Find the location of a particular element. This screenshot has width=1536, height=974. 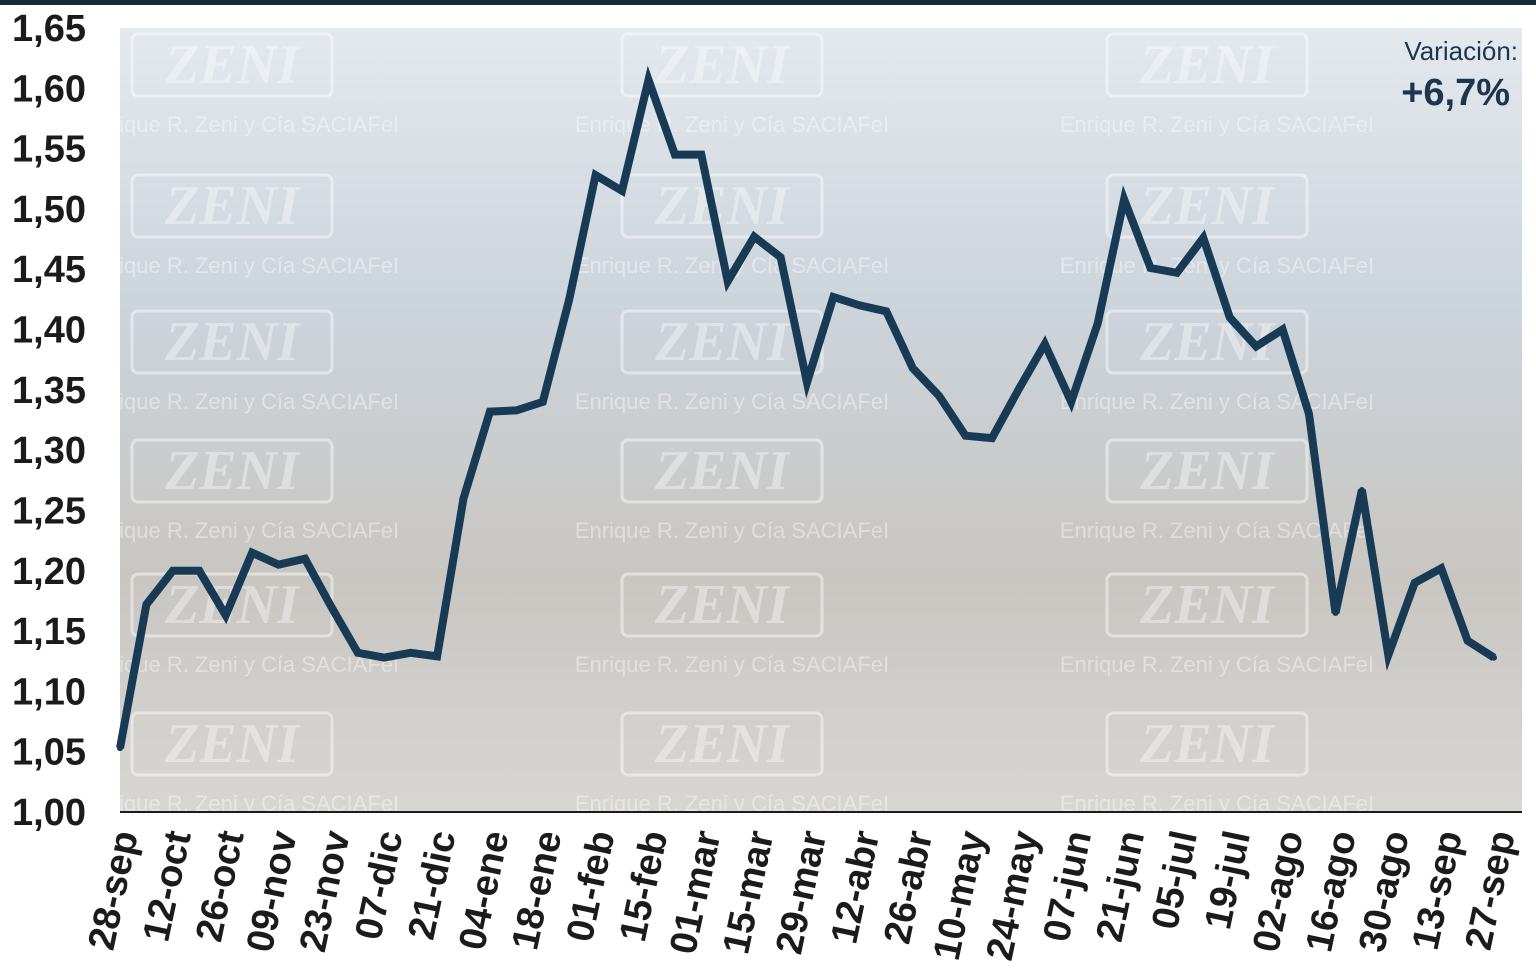

x-tick-label: 21-jun is located at coordinates (1121, 886).